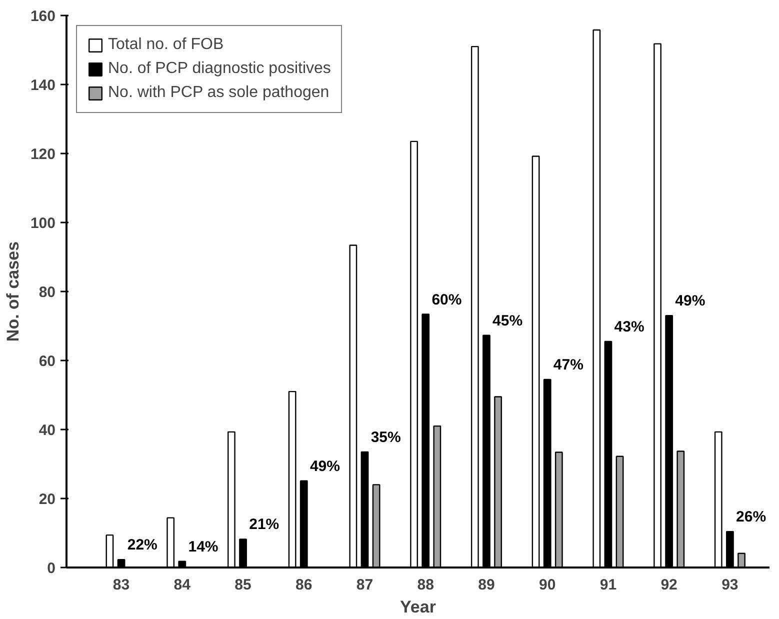 The width and height of the screenshot is (779, 619). I want to click on x-axis-title: Year, so click(418, 607).